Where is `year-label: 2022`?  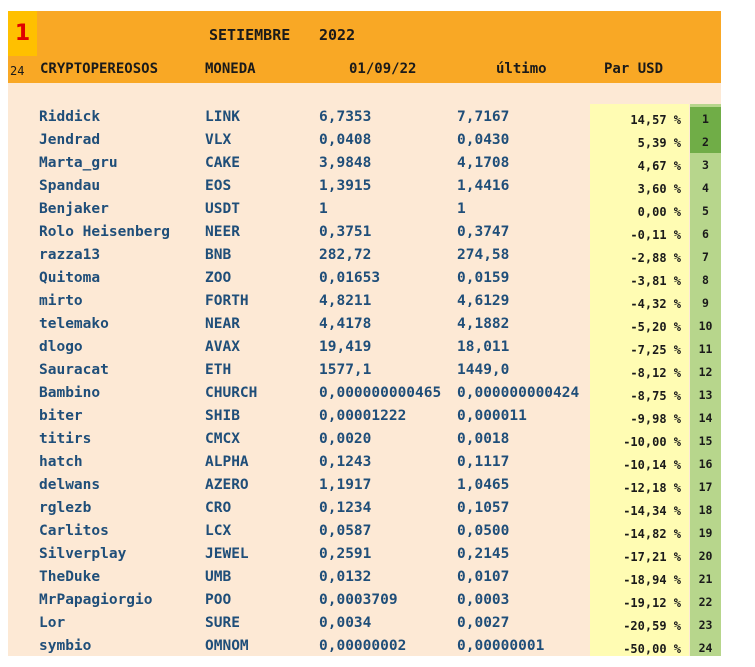
year-label: 2022 is located at coordinates (337, 35).